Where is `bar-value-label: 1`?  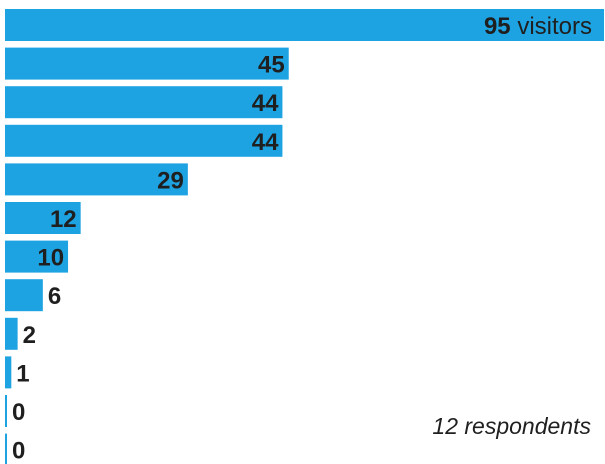 bar-value-label: 1 is located at coordinates (22, 373).